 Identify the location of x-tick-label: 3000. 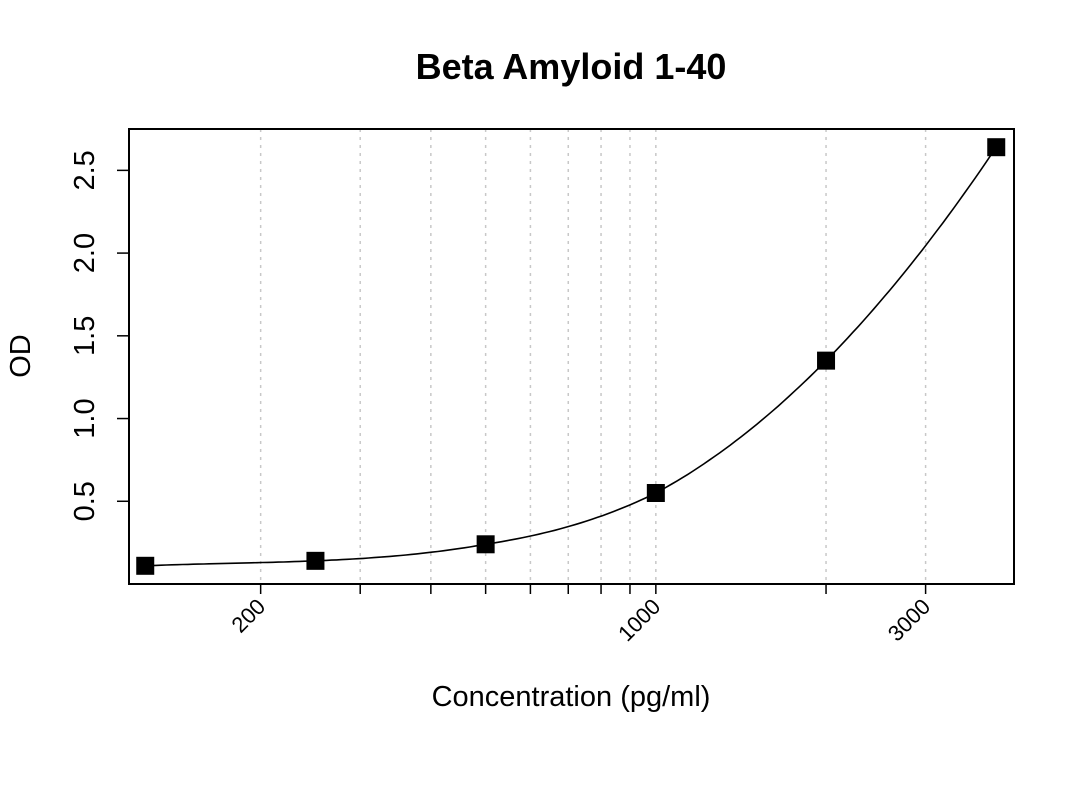
(909, 620).